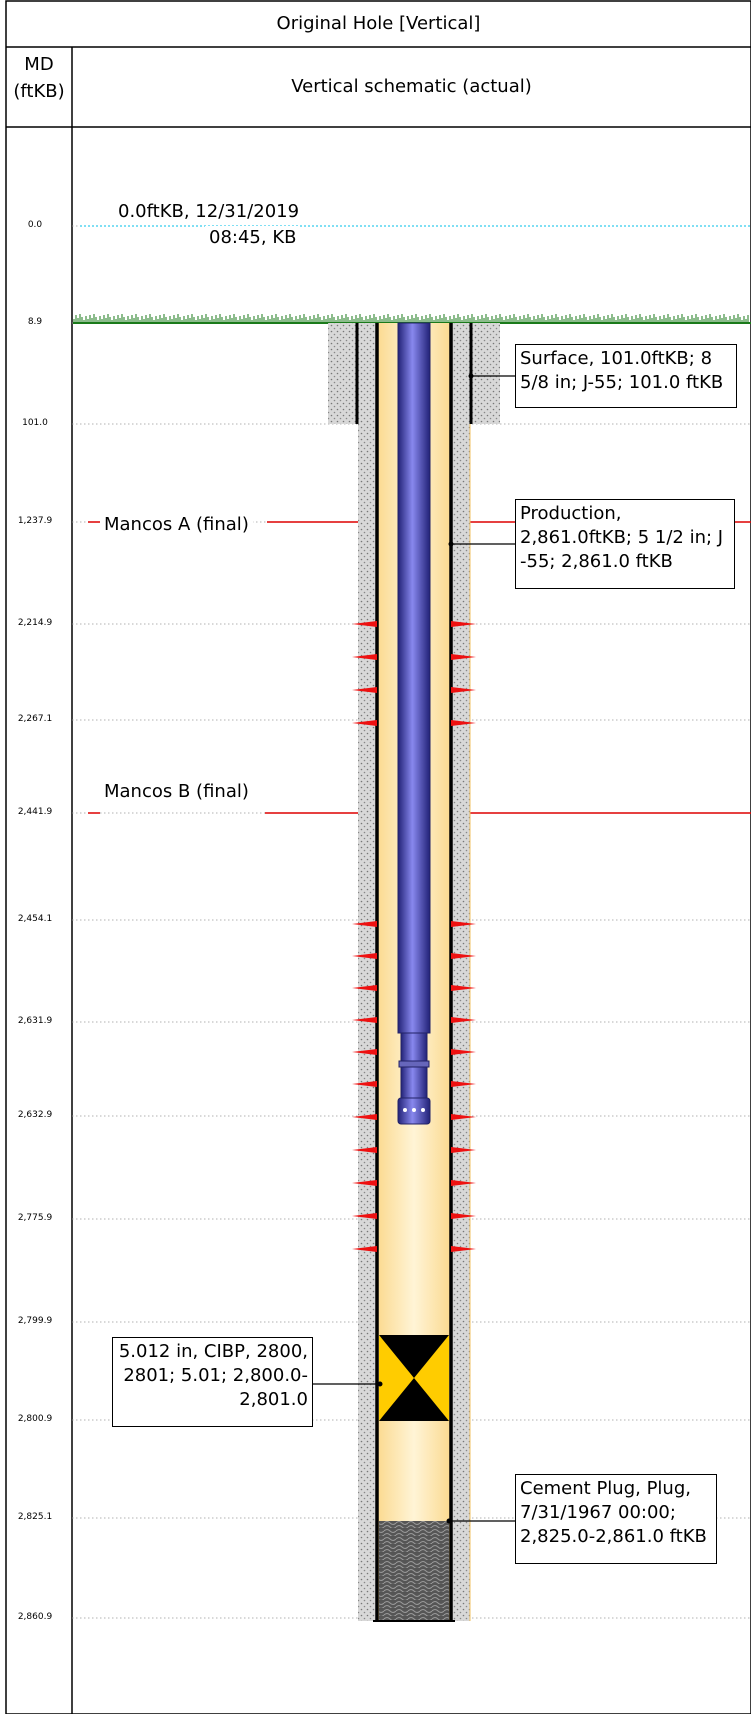 The height and width of the screenshot is (1718, 751). I want to click on schematic-column-header: Vertical schematic (actual), so click(411, 86).